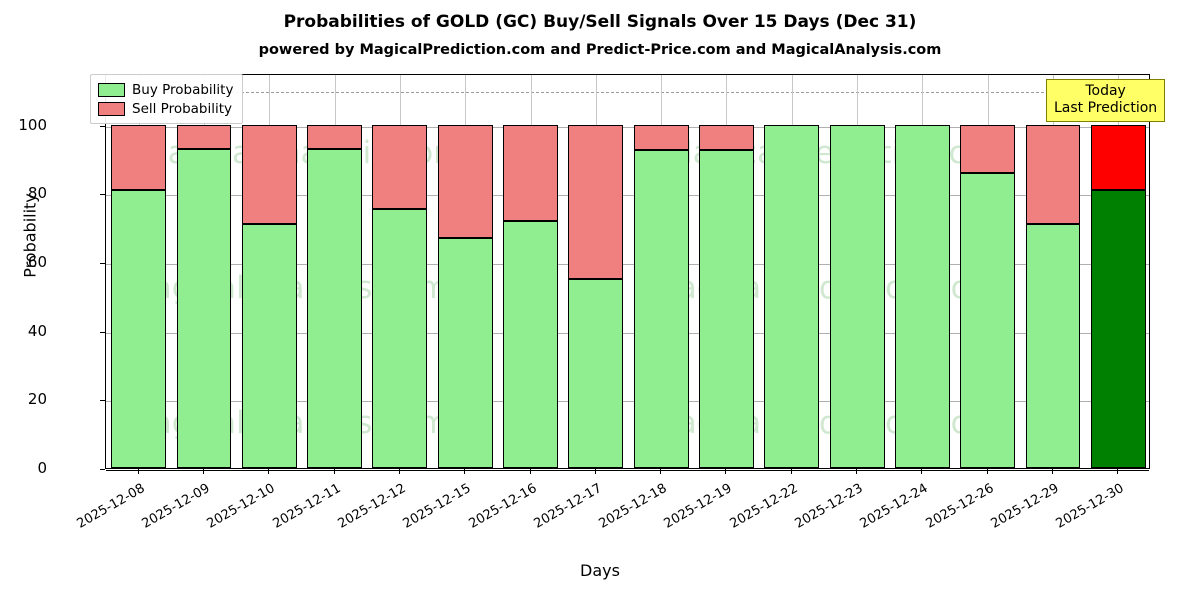  I want to click on legend-label-sell: Sell Probability, so click(182, 108).